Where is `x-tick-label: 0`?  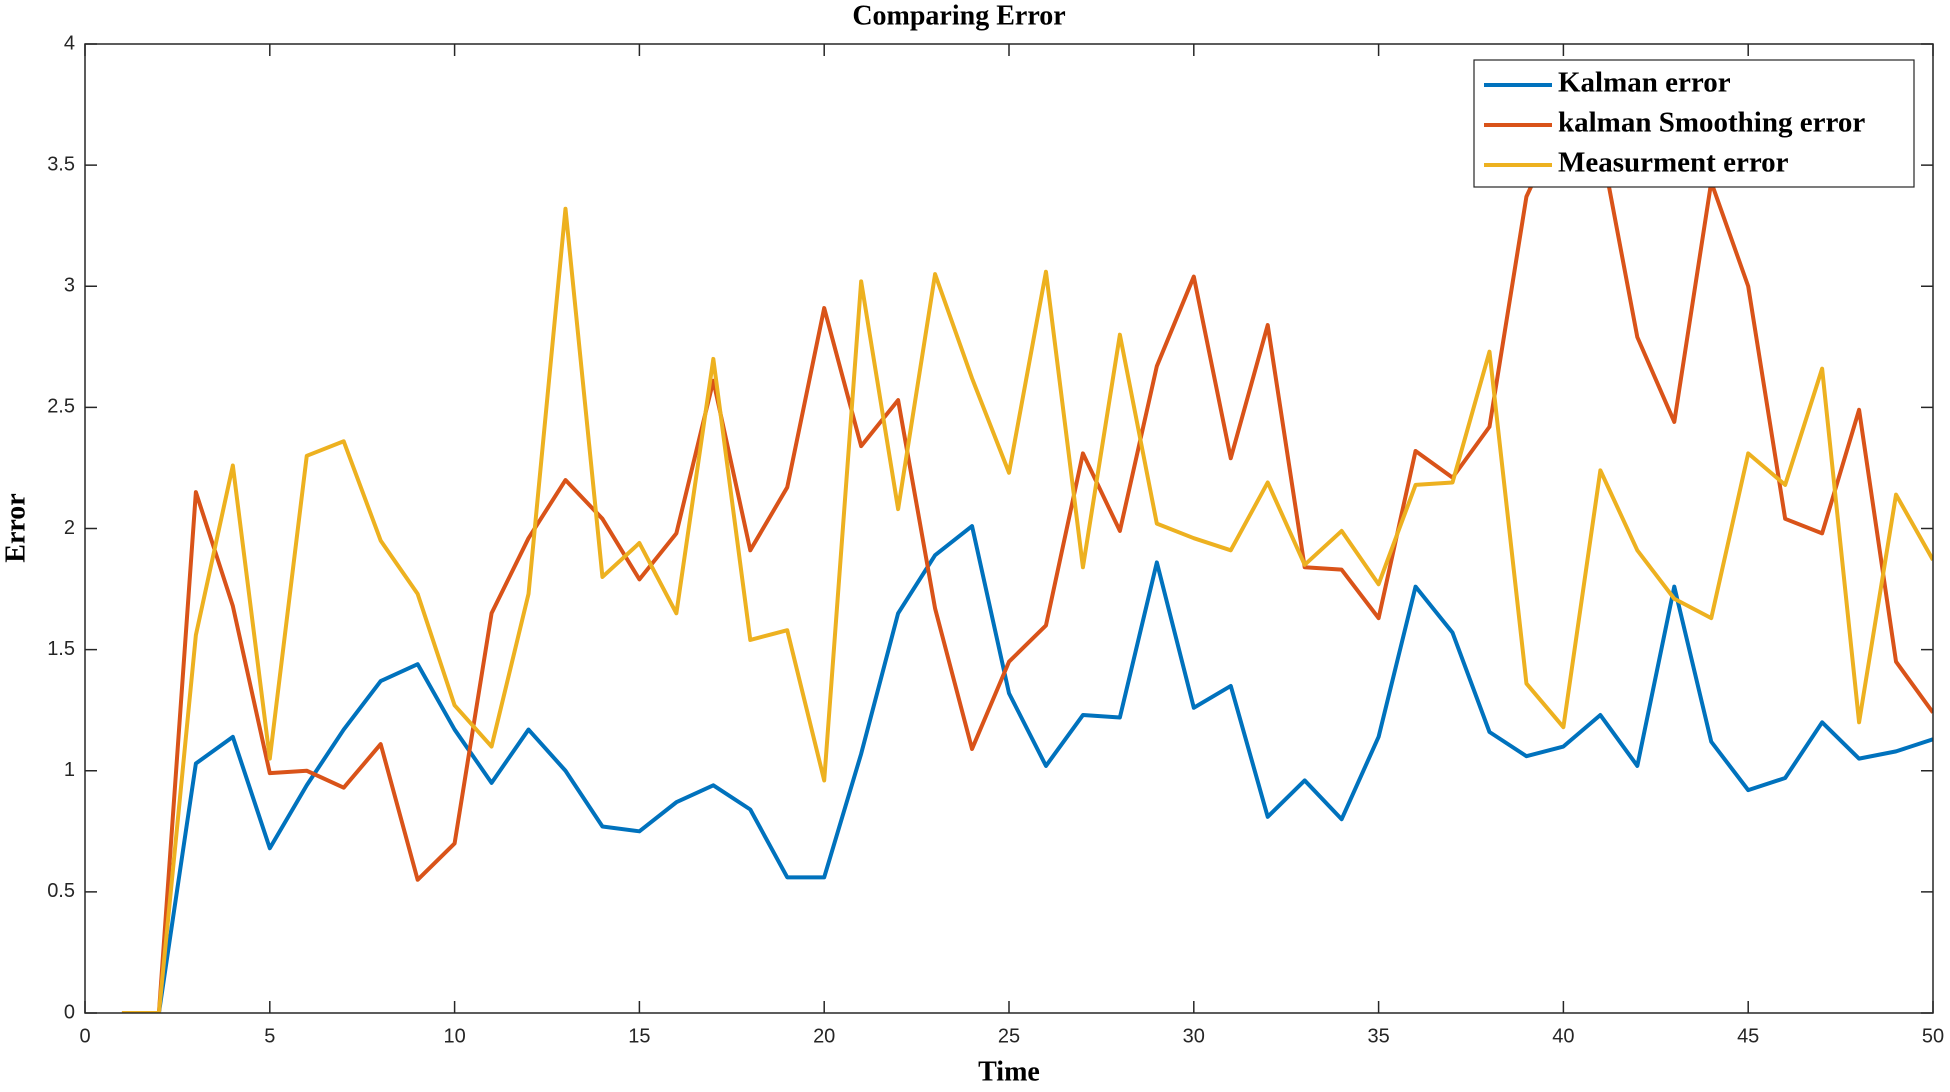 x-tick-label: 0 is located at coordinates (84, 1036).